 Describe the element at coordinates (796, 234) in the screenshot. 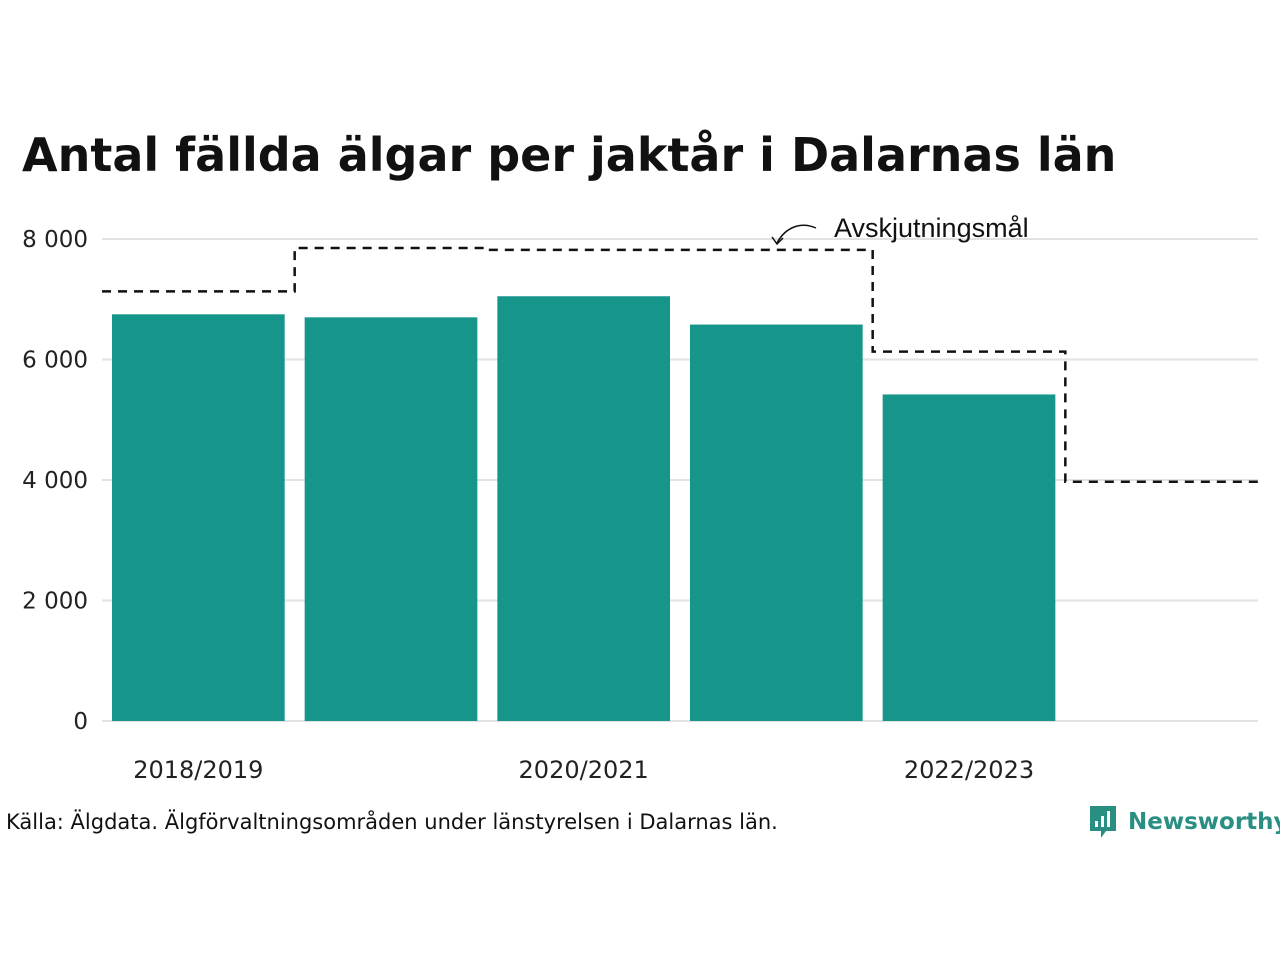

I see `annotation-arrow-icon` at that location.